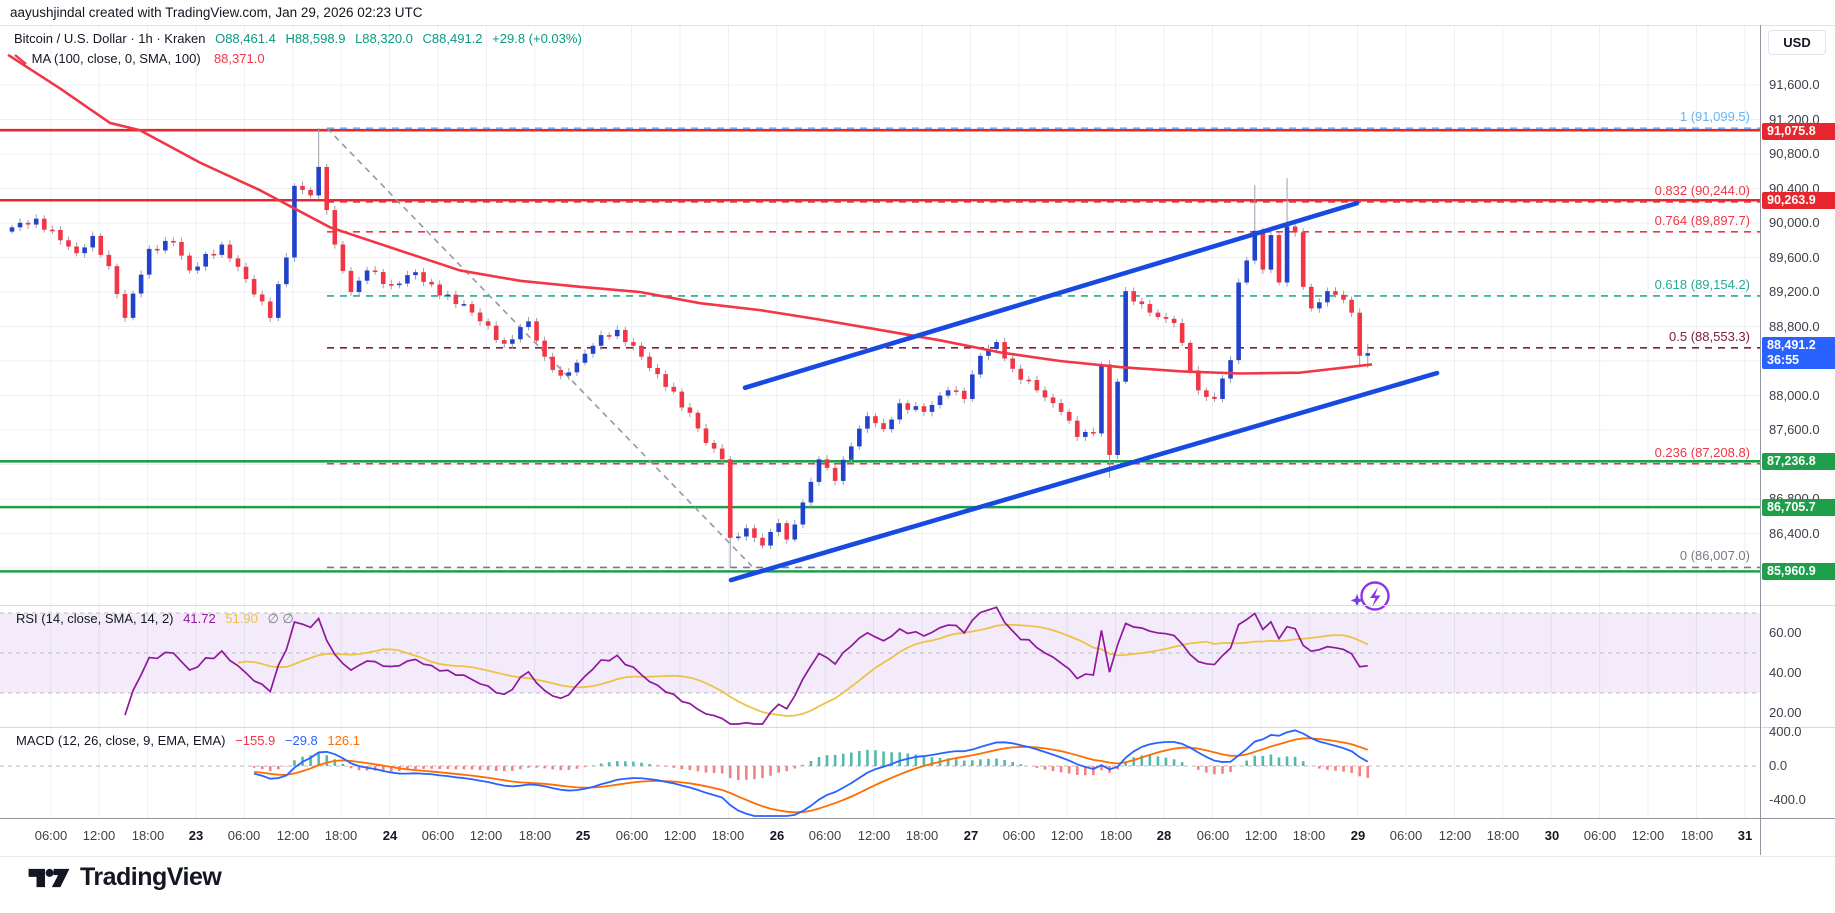 The width and height of the screenshot is (1835, 913). Describe the element at coordinates (239, 58) in the screenshot. I see `ma-legend-value: 88,371.0` at that location.